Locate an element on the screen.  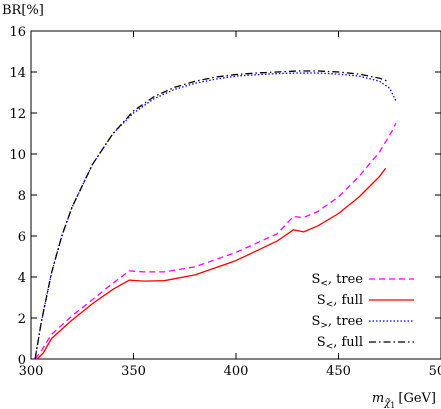
legend: S<, tree S<, full S>, tree S<, full is located at coordinates (362, 312).